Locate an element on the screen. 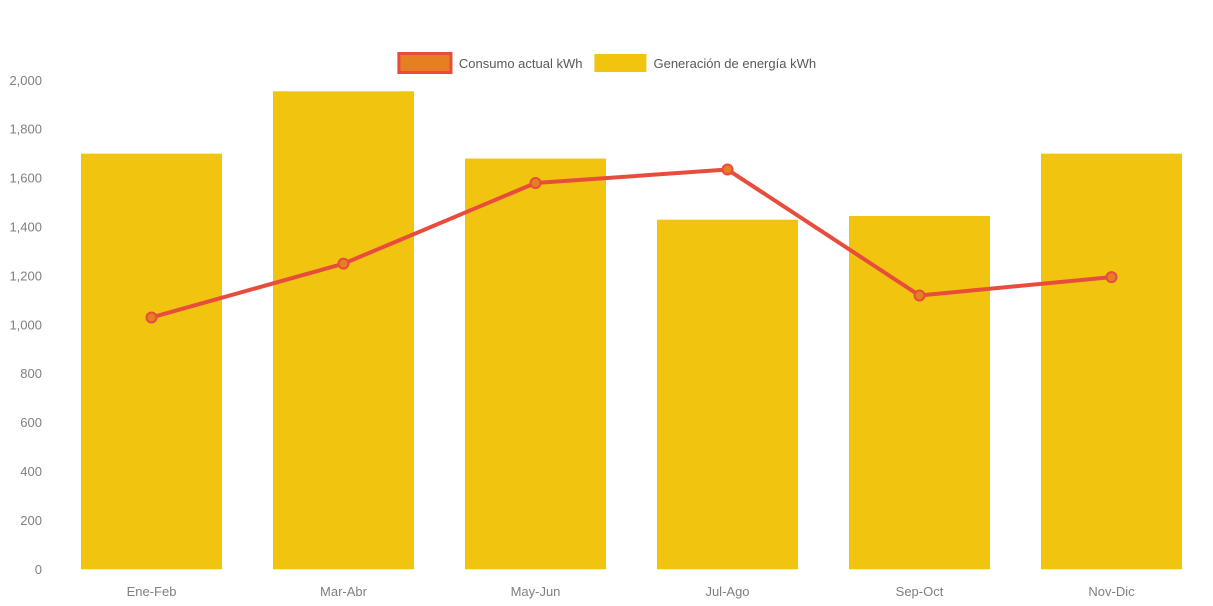 This screenshot has height=606, width=1213. legend-item-generacion: Generación de energía kWh is located at coordinates (705, 63).